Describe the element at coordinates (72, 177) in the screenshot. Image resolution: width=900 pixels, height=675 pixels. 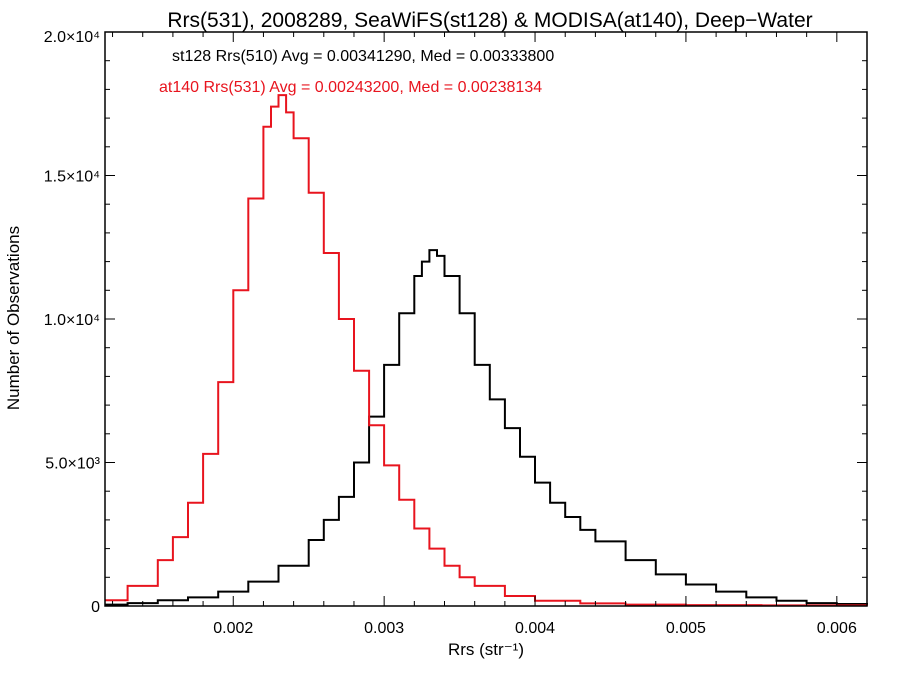
I see `y-tick-label: 1.5×10⁴` at that location.